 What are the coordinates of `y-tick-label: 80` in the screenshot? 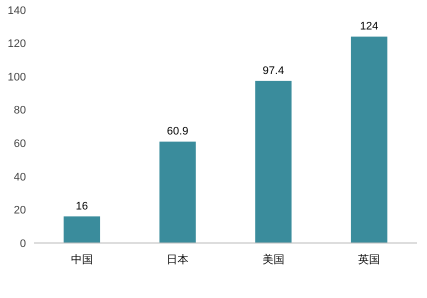 It's located at (20, 110).